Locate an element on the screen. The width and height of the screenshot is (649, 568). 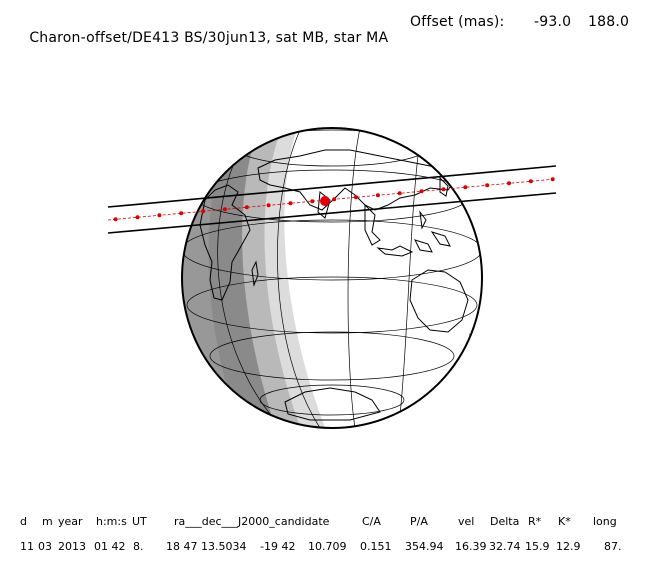
closest-approach-marker is located at coordinates (325, 201).